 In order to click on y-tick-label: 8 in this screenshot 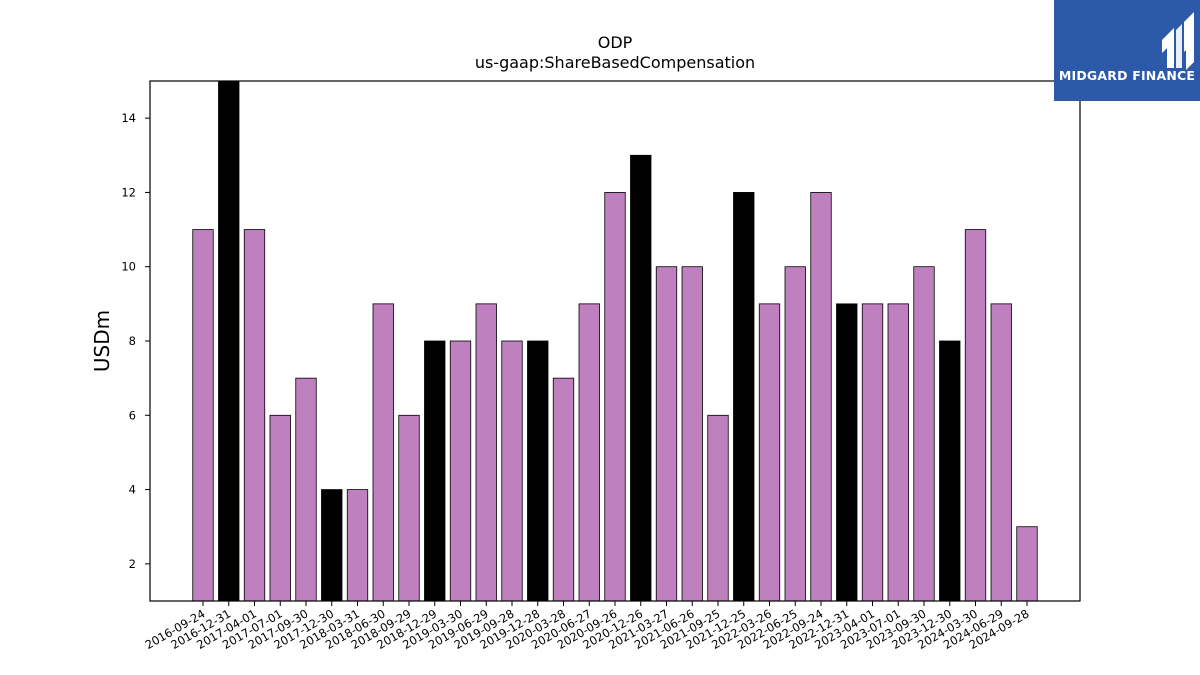, I will do `click(132, 341)`.